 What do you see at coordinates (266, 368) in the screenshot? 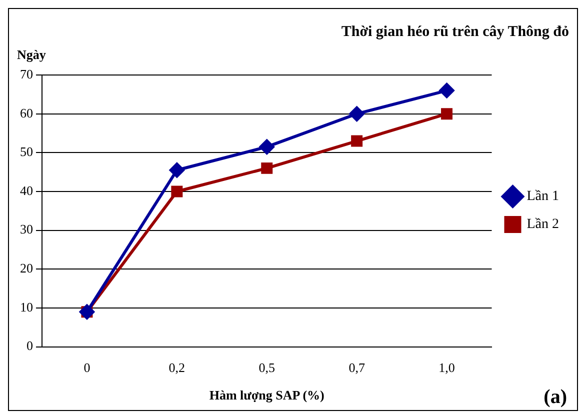
I see `x-tick-label: 0,5` at bounding box center [266, 368].